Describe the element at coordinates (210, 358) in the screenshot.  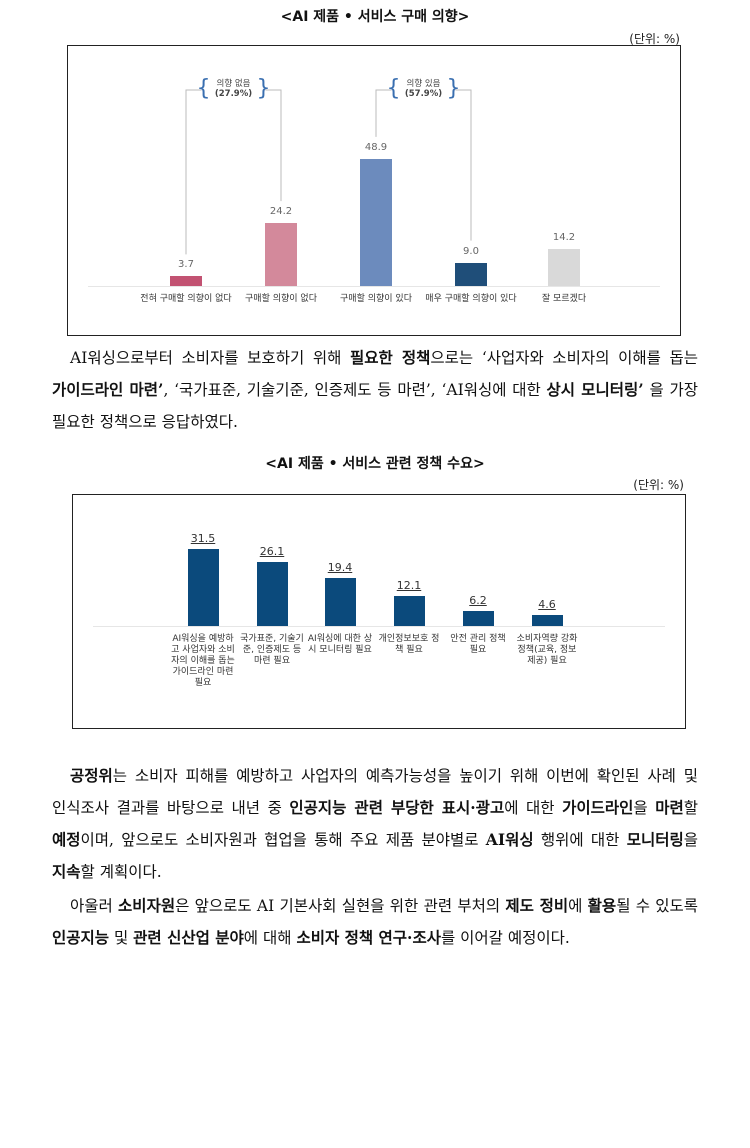
I see `text: AI워싱으로부터 소비자를 보호하기 위해` at that location.